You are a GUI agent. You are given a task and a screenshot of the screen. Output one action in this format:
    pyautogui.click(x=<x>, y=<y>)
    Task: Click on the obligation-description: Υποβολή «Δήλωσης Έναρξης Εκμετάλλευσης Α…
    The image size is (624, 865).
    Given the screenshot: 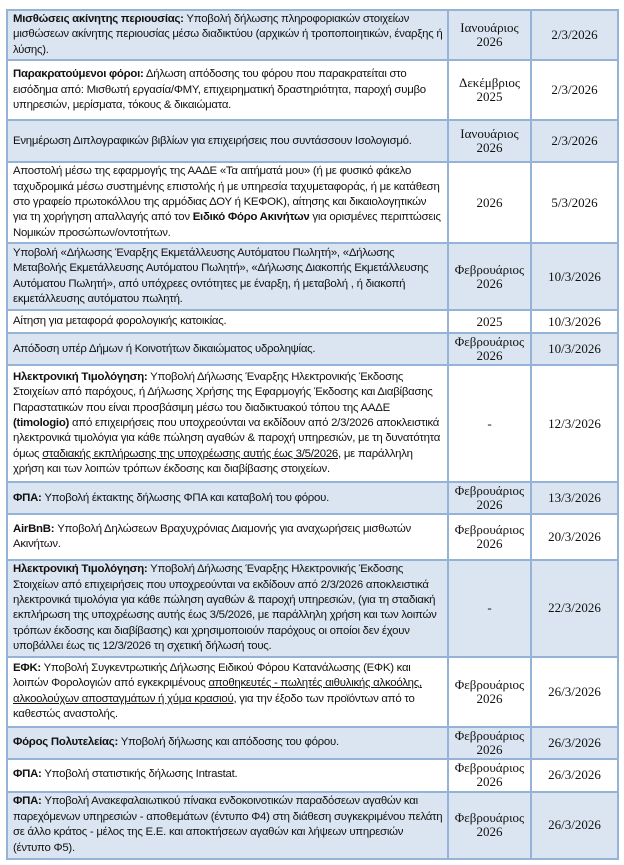 What is the action you would take?
    pyautogui.click(x=227, y=277)
    